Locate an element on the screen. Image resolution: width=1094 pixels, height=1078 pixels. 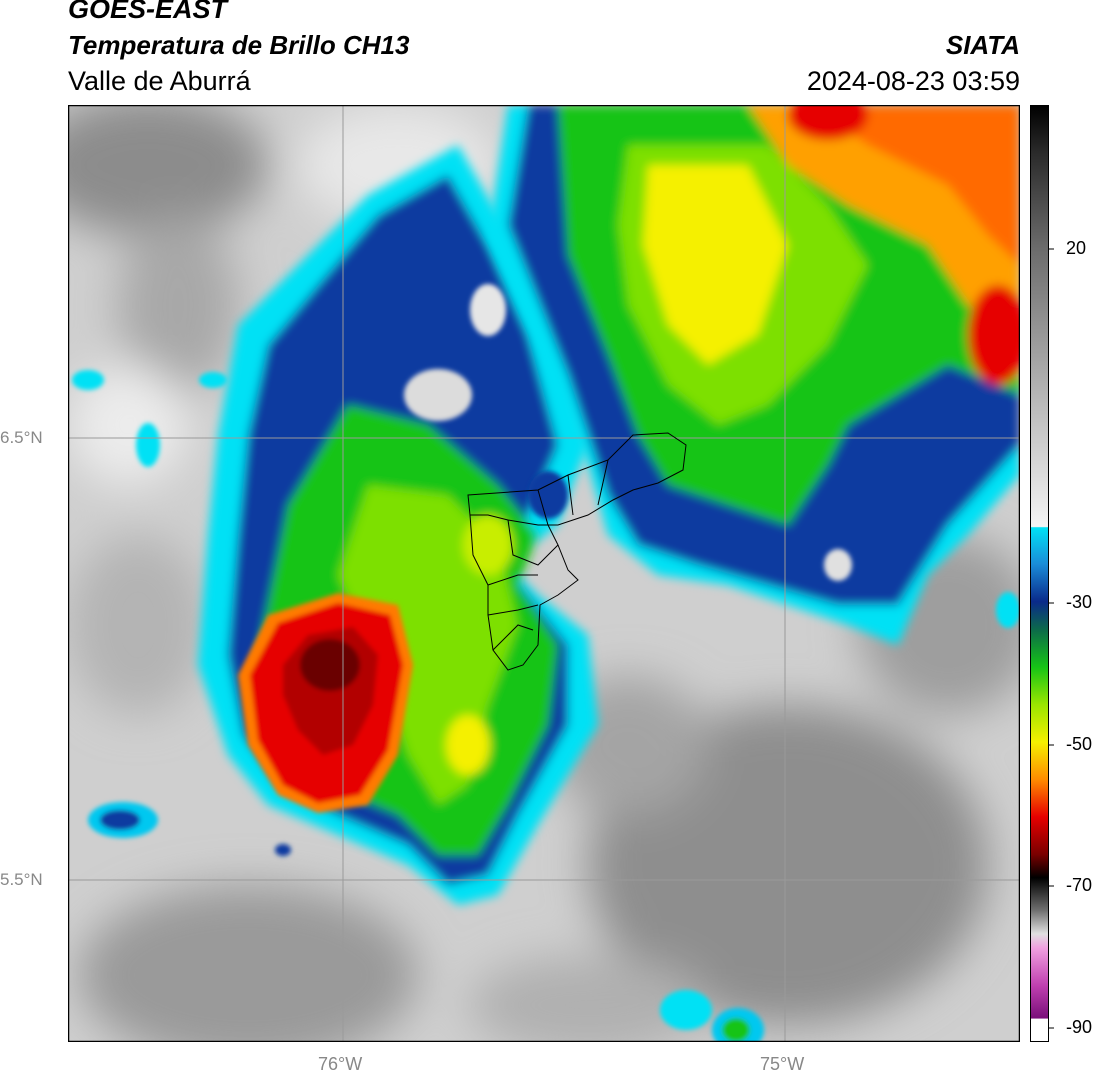
clear-pockets is located at coordinates (628, 432).